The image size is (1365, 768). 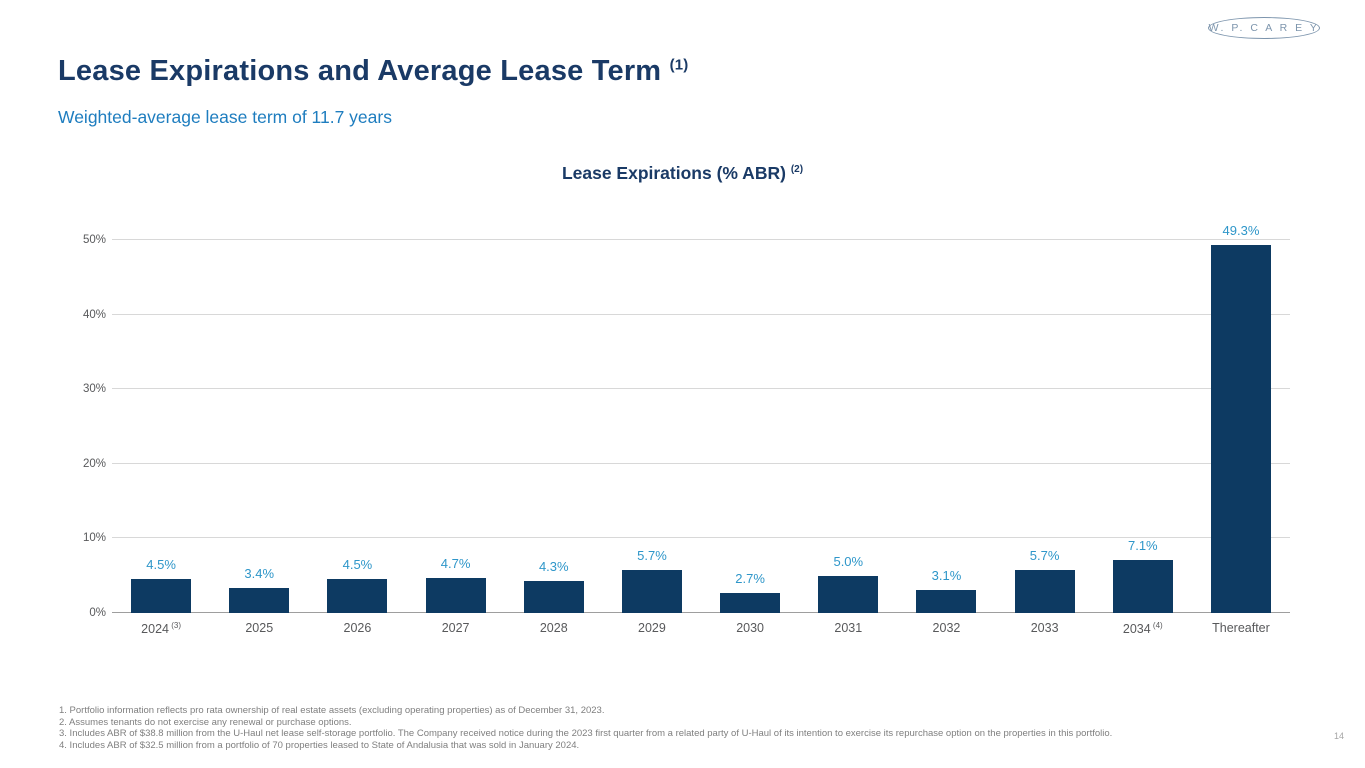 I want to click on chart-column-2026: 4.5% 2026, so click(x=357, y=437).